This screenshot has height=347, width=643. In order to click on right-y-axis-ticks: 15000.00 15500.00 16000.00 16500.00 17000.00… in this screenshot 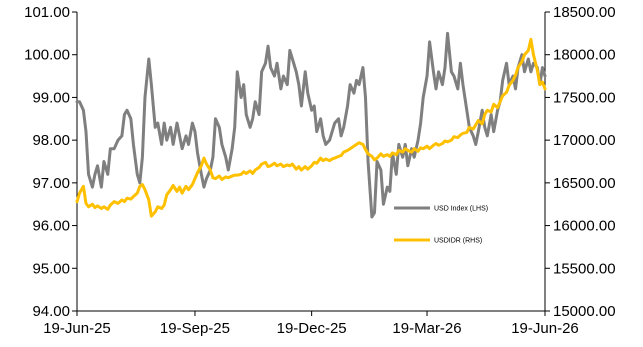, I will do `click(580, 162)`.